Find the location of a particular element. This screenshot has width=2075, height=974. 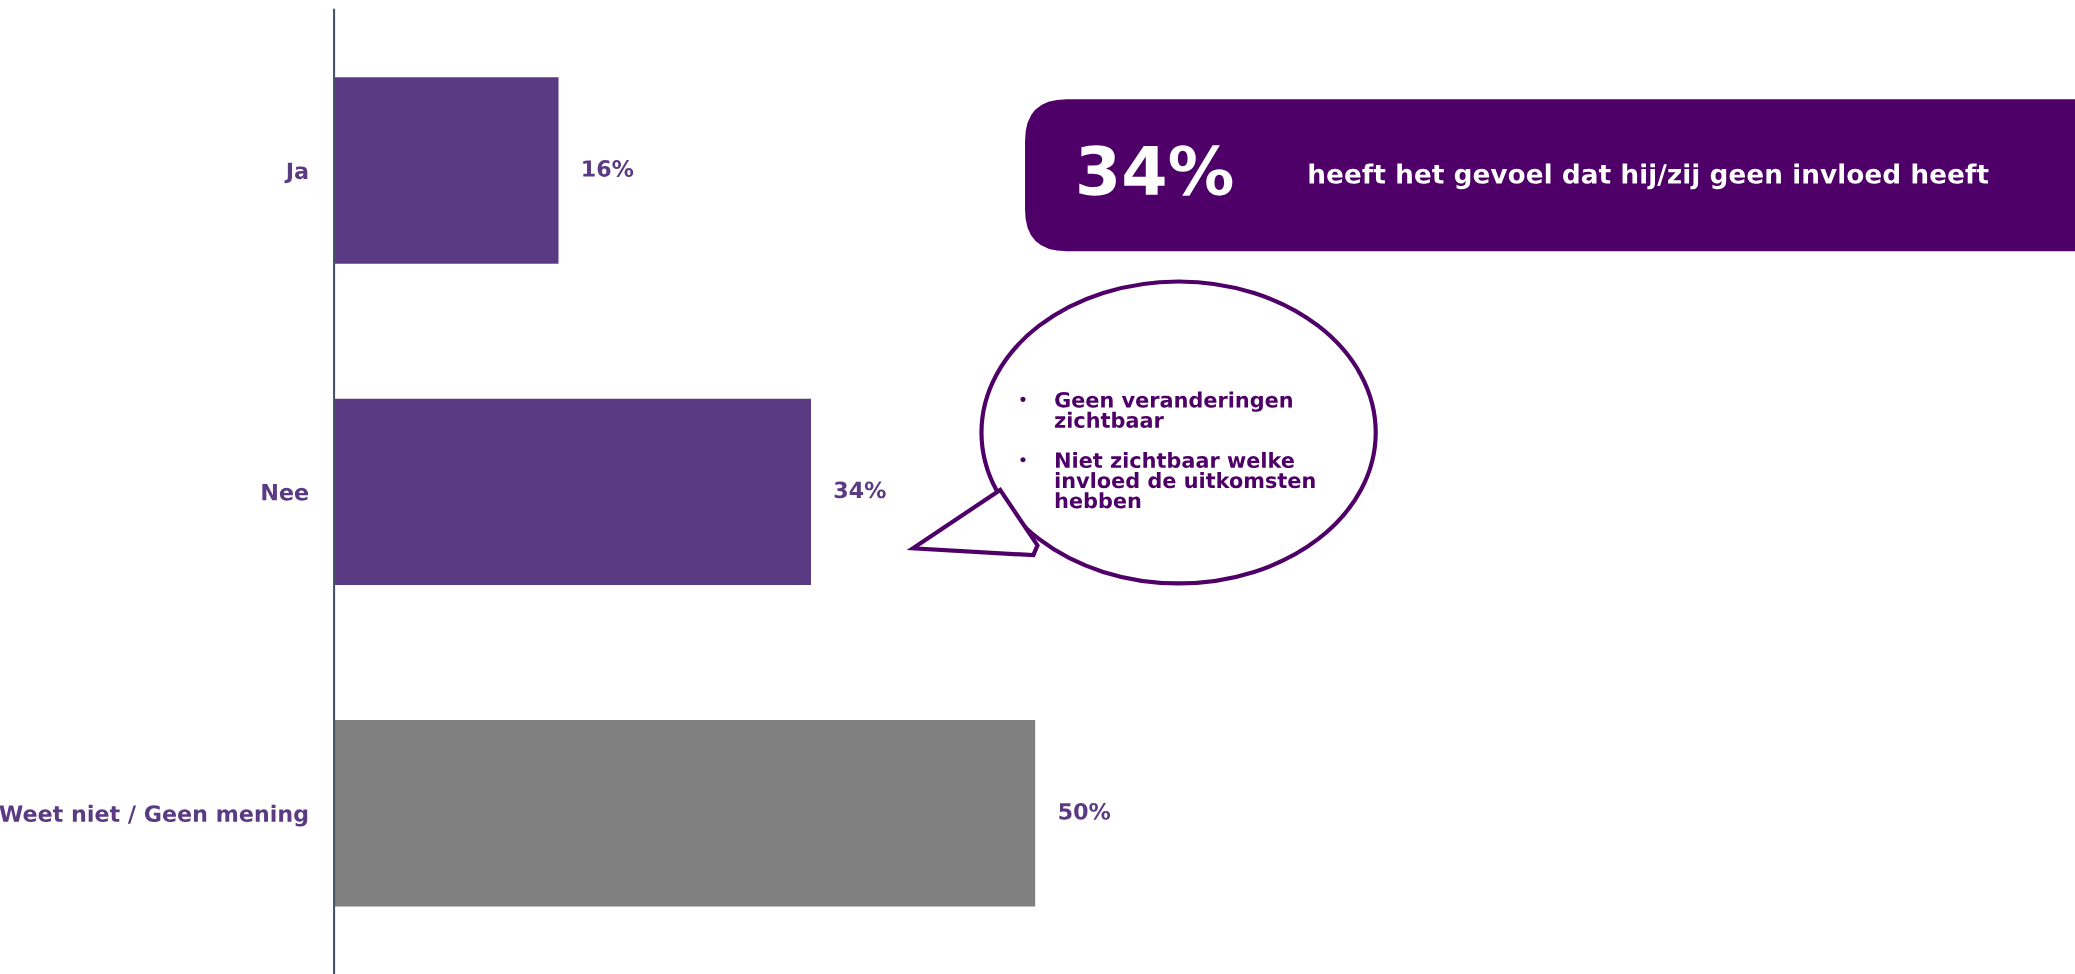

data-label: 34% is located at coordinates (860, 490).